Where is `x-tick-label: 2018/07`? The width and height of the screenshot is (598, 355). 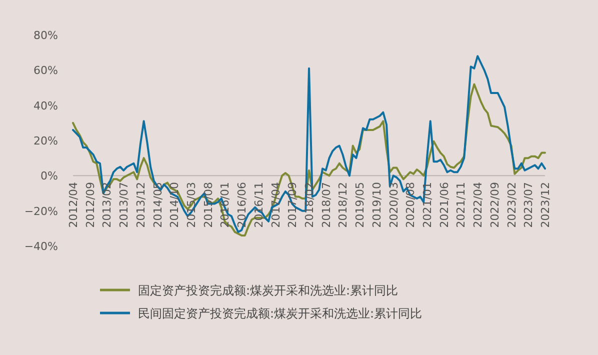 x-tick-label: 2018/07 is located at coordinates (326, 205).